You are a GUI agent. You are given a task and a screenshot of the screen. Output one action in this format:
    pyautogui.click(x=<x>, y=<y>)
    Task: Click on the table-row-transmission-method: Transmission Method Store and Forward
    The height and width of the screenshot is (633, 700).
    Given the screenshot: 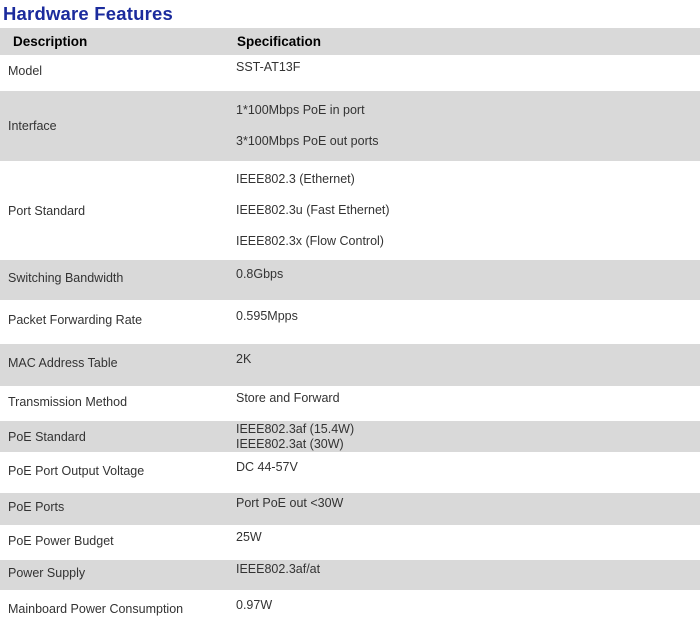 What is the action you would take?
    pyautogui.click(x=350, y=403)
    